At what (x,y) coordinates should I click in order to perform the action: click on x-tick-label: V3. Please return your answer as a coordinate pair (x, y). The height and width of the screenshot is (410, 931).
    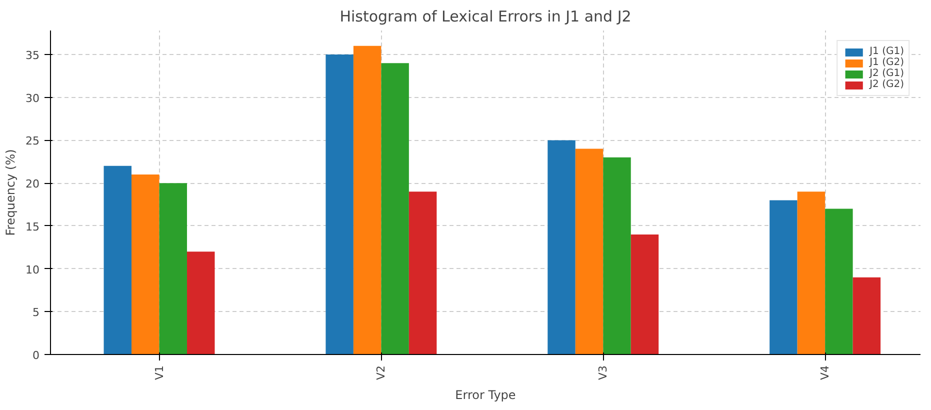
    Looking at the image, I should click on (603, 372).